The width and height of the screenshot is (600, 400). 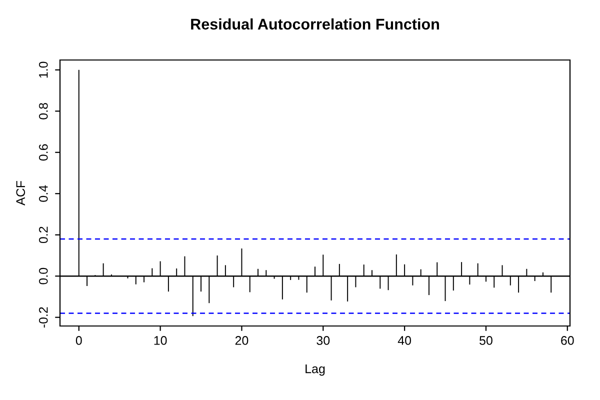 What do you see at coordinates (43, 235) in the screenshot?
I see `y-tick-label: 0.2` at bounding box center [43, 235].